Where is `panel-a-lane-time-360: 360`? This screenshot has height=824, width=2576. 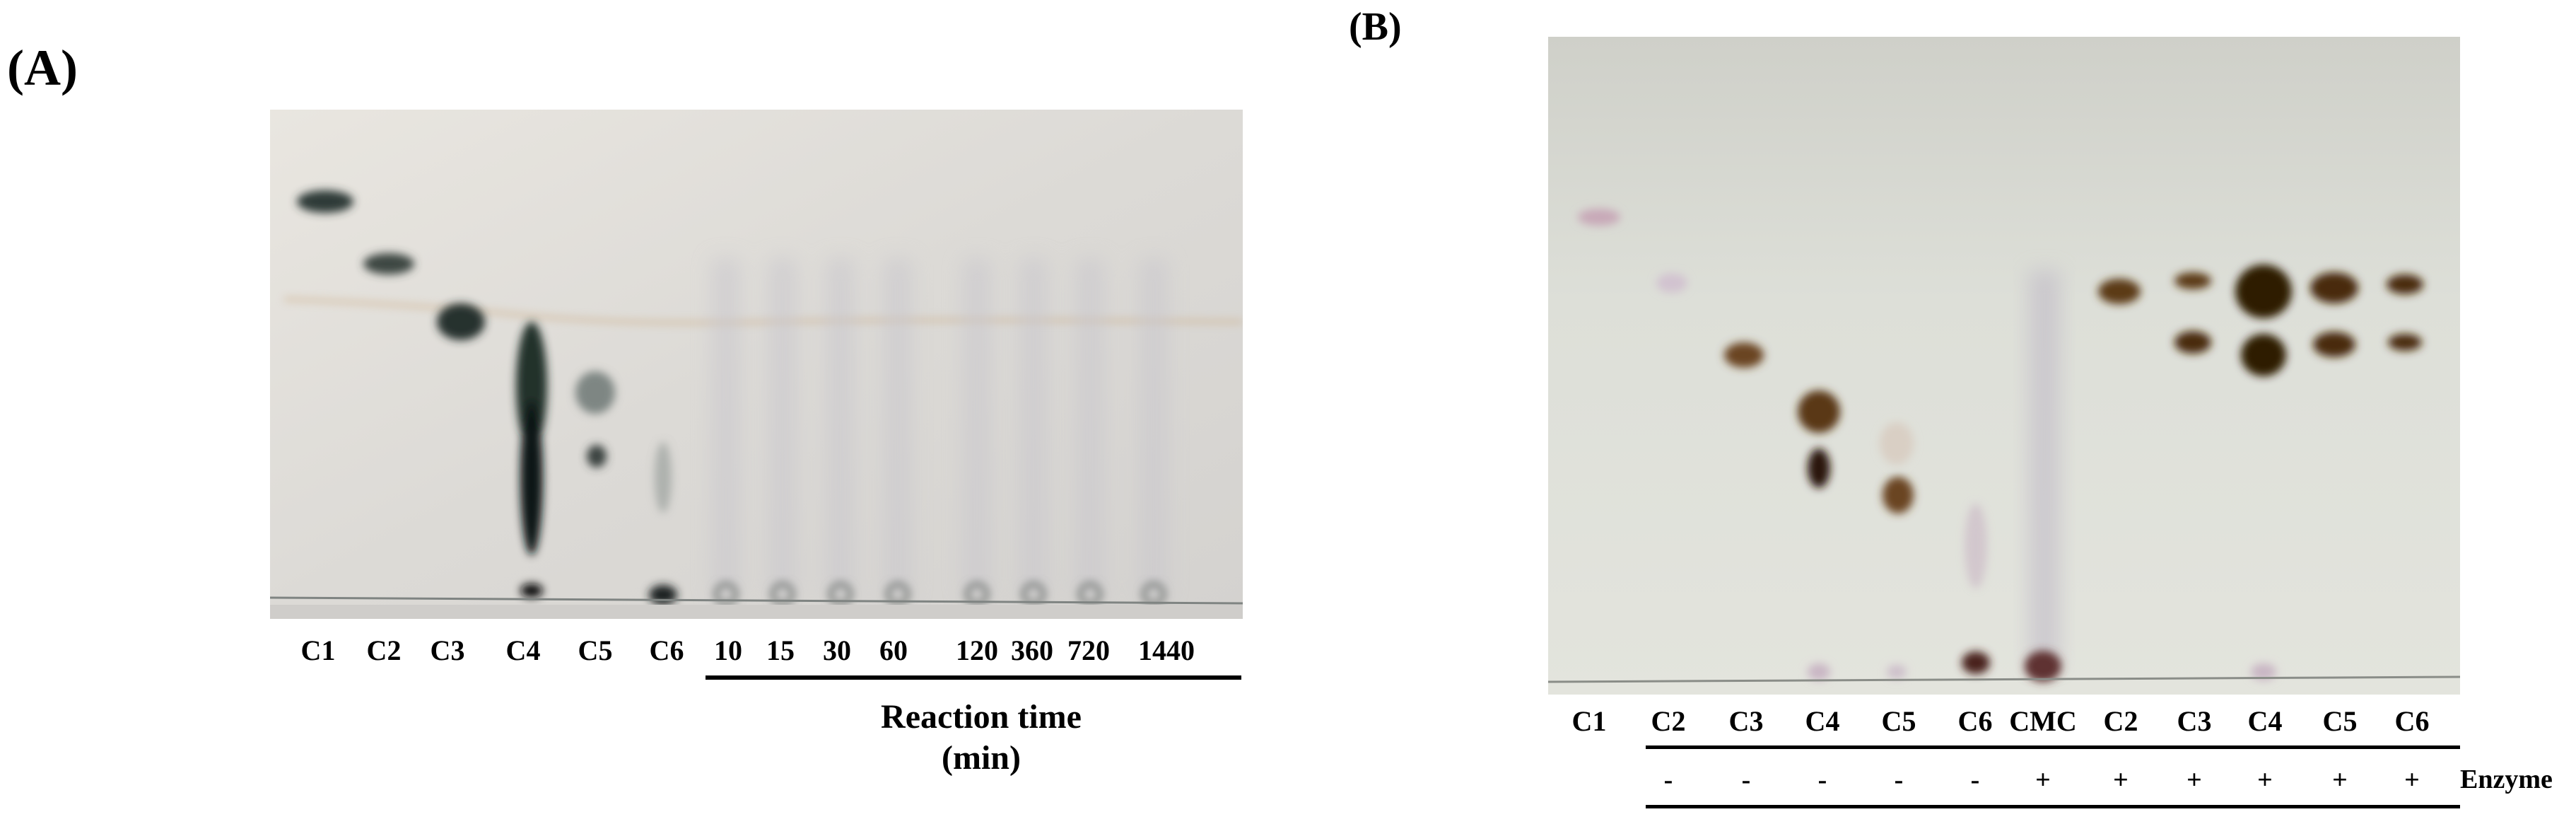 panel-a-lane-time-360: 360 is located at coordinates (1032, 650).